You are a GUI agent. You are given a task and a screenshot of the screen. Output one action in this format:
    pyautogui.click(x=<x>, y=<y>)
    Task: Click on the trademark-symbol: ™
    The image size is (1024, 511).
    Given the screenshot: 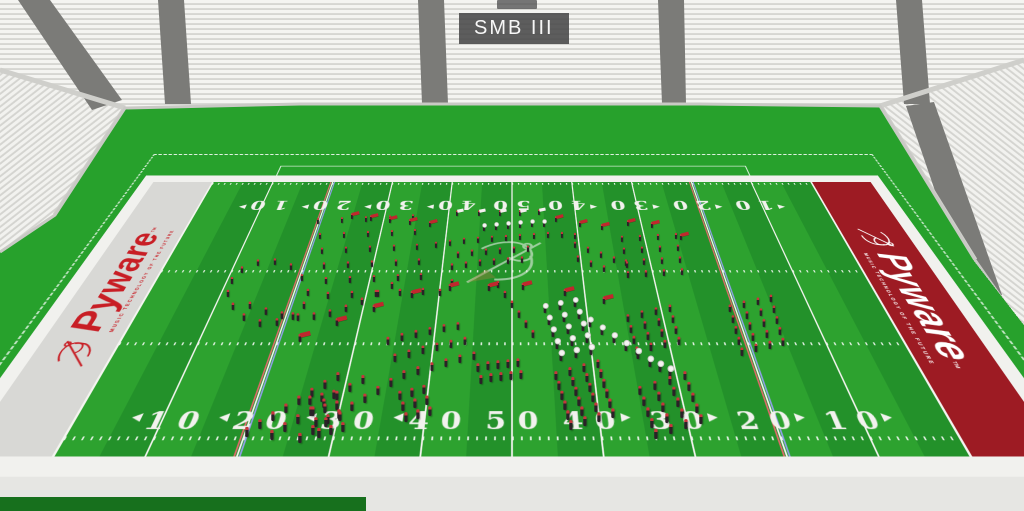 What is the action you would take?
    pyautogui.click(x=955, y=364)
    